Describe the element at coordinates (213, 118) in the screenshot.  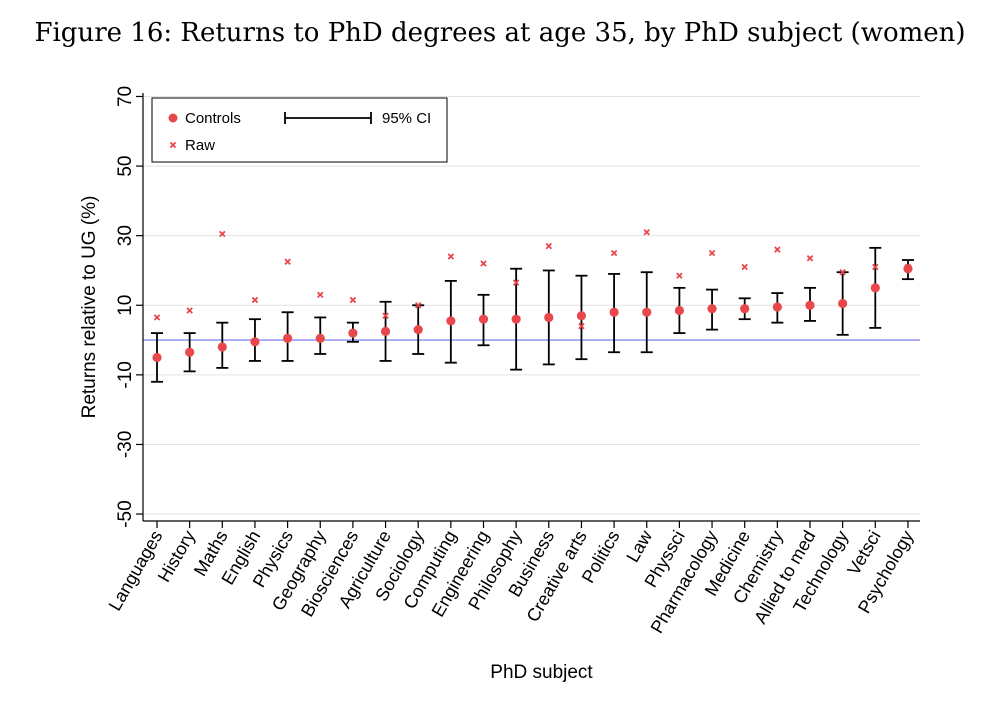
I see `legend-controls-label: Controls` at that location.